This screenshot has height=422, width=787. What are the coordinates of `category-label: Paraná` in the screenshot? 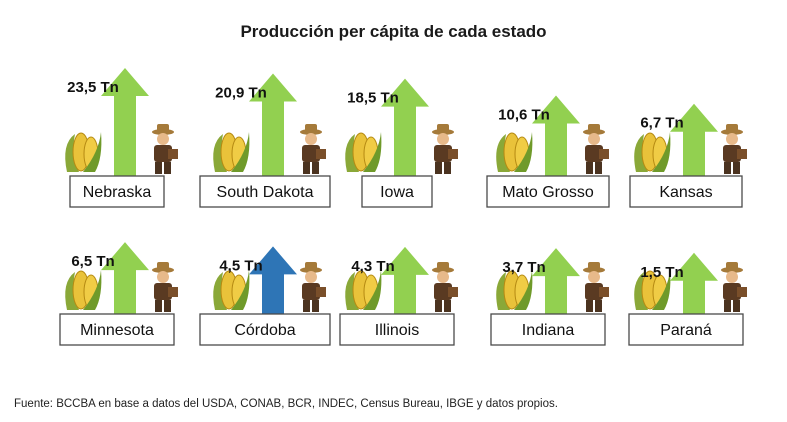 It's located at (686, 330).